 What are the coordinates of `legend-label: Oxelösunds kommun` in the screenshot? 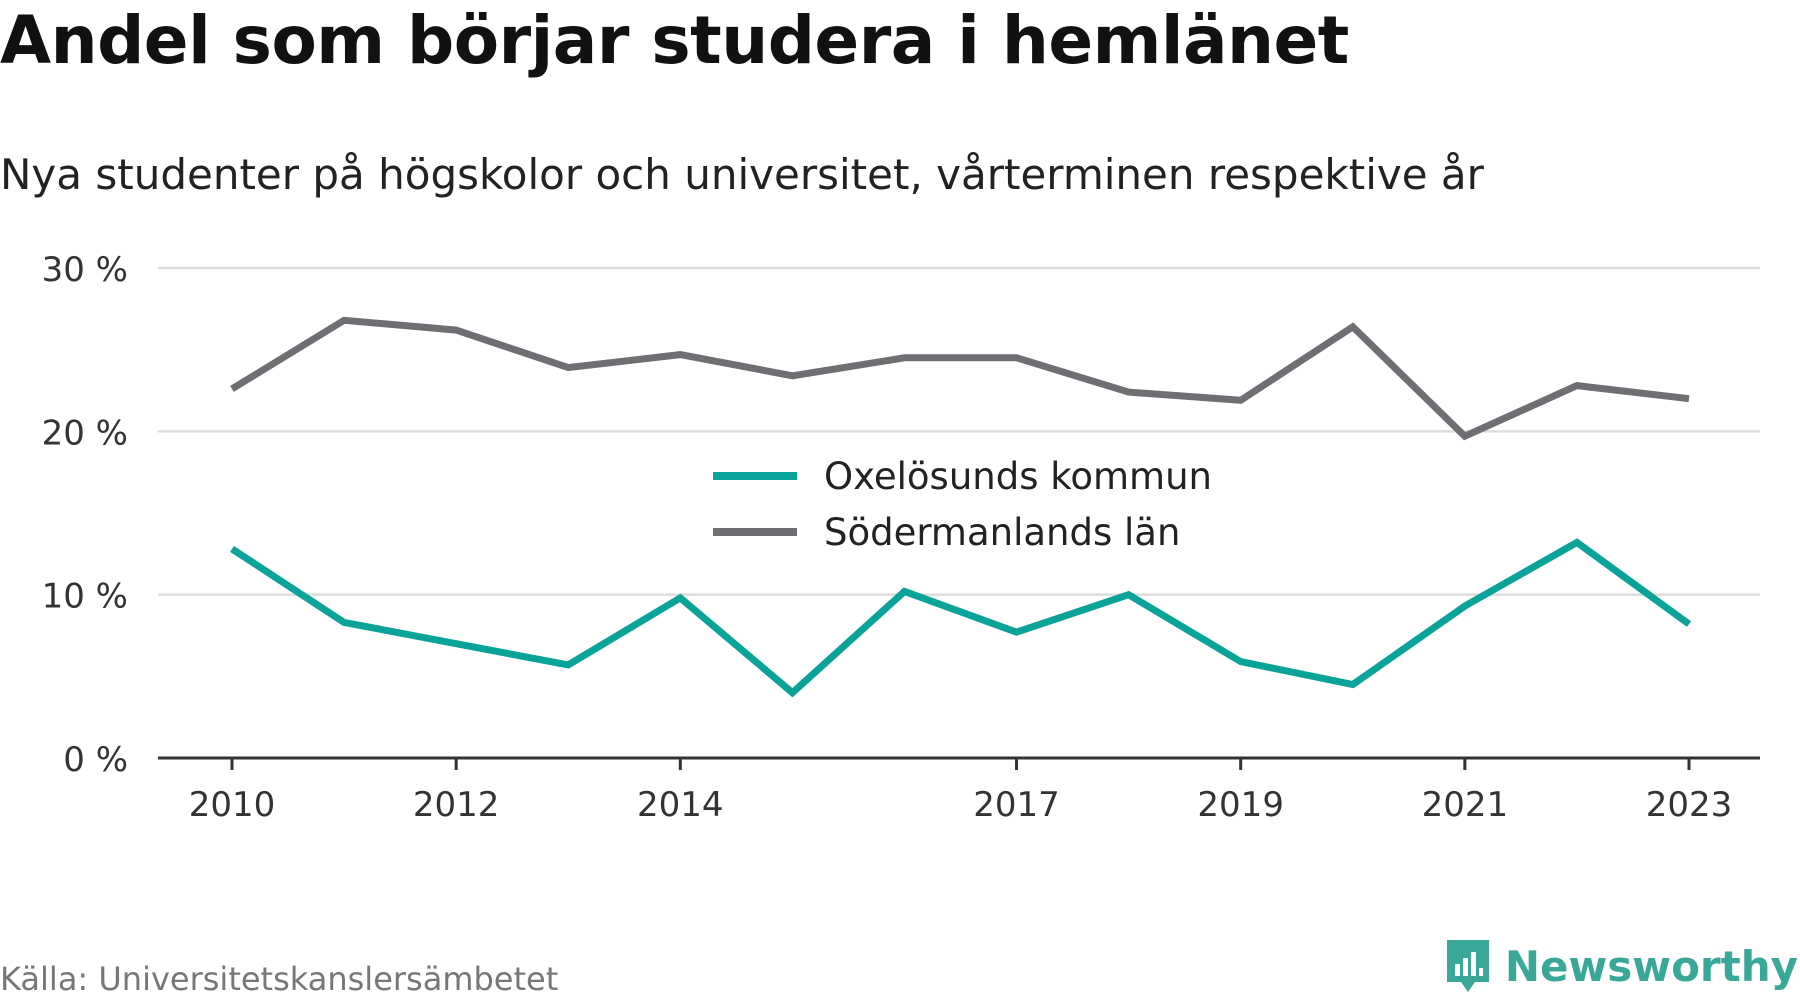 It's located at (1018, 476).